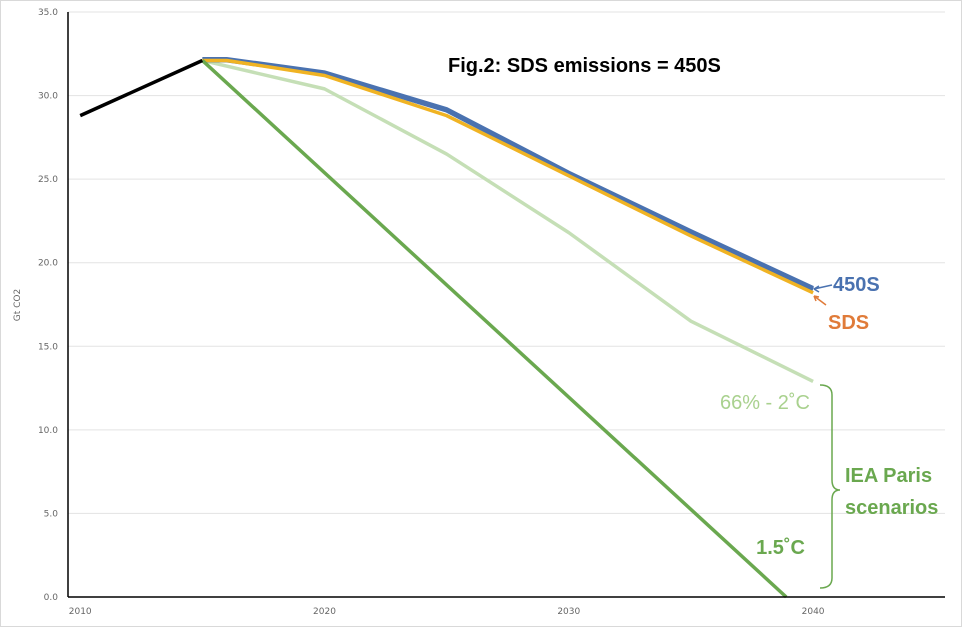 The image size is (980, 628). I want to click on bracket-paris-scenarios, so click(830, 486).